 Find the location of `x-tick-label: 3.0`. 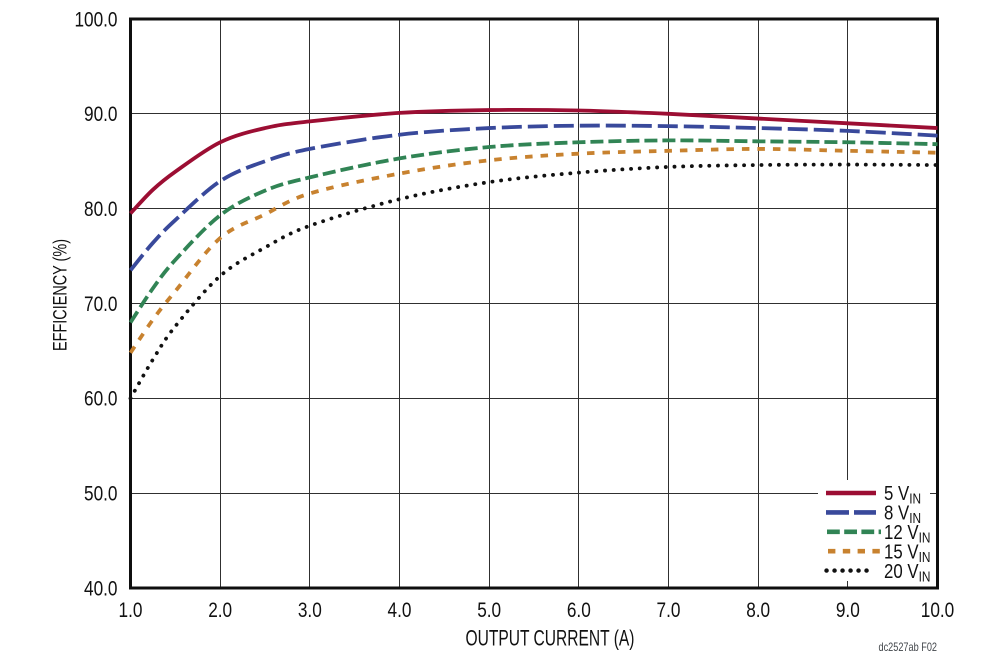

x-tick-label: 3.0 is located at coordinates (310, 611).